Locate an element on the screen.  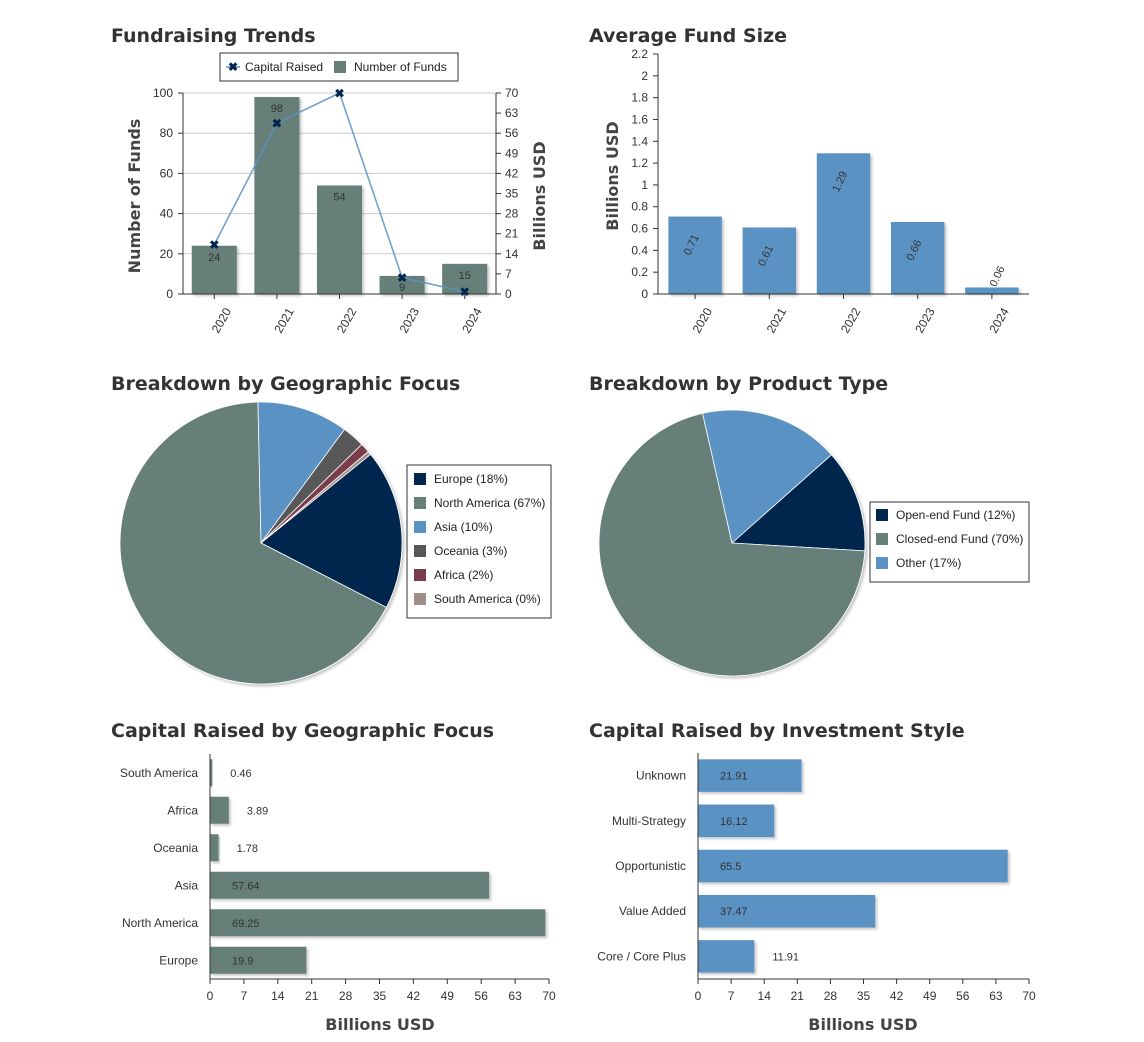
fundraising-bars: 24 98 54 9 15 is located at coordinates (339, 196).